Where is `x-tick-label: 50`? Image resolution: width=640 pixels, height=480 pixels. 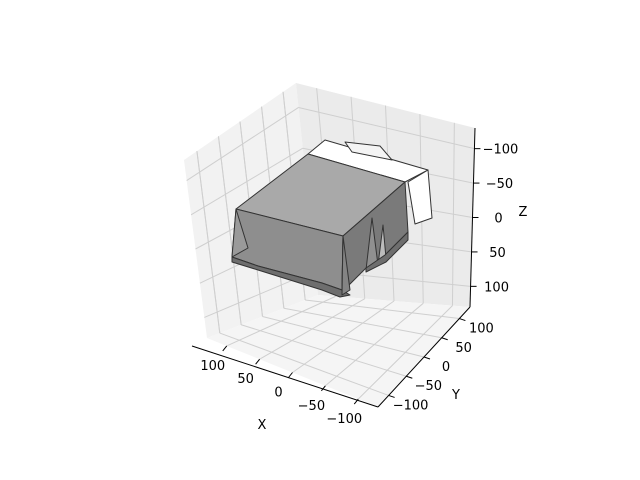 x-tick-label: 50 is located at coordinates (245, 379).